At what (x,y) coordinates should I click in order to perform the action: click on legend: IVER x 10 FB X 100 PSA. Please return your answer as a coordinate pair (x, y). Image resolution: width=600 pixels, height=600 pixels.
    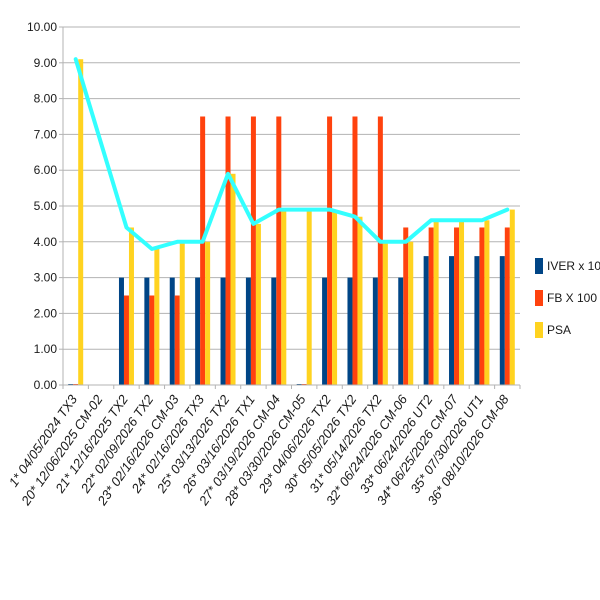
    Looking at the image, I should click on (567, 298).